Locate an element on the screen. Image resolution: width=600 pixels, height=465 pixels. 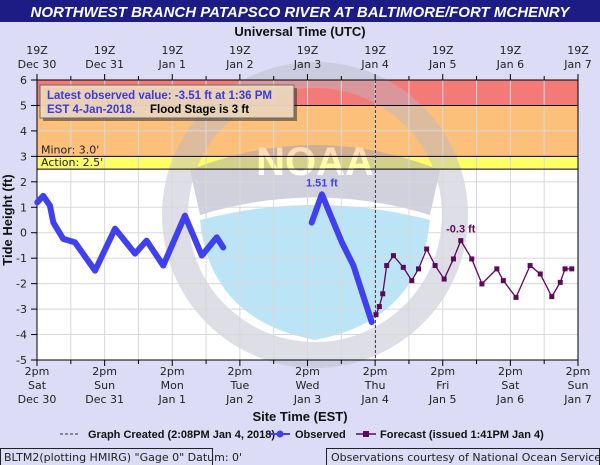
legend-forecast-marker is located at coordinates (366, 434).